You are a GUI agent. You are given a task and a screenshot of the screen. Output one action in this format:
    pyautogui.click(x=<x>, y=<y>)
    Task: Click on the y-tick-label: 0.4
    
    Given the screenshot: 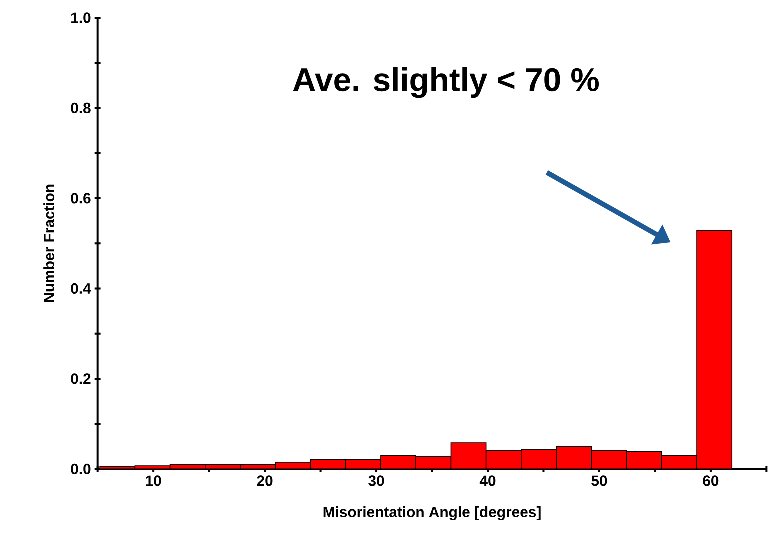 What is the action you would take?
    pyautogui.click(x=81, y=288)
    